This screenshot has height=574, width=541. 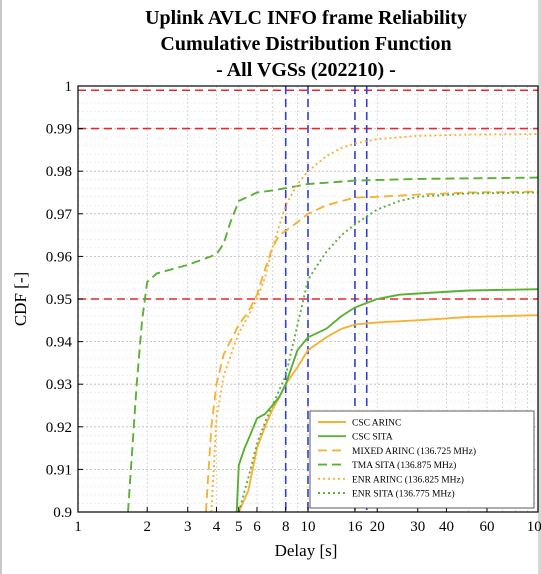 What do you see at coordinates (414, 451) in the screenshot?
I see `legend-label-3: MIXED ARINC (136.725 MHz)` at bounding box center [414, 451].